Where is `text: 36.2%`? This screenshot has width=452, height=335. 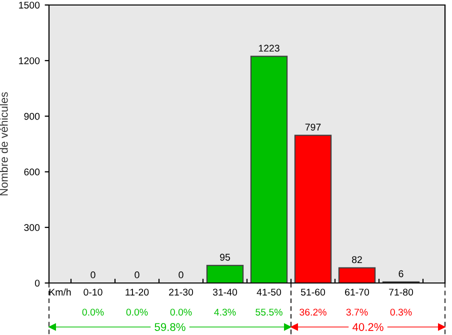 text: 36.2% is located at coordinates (313, 312).